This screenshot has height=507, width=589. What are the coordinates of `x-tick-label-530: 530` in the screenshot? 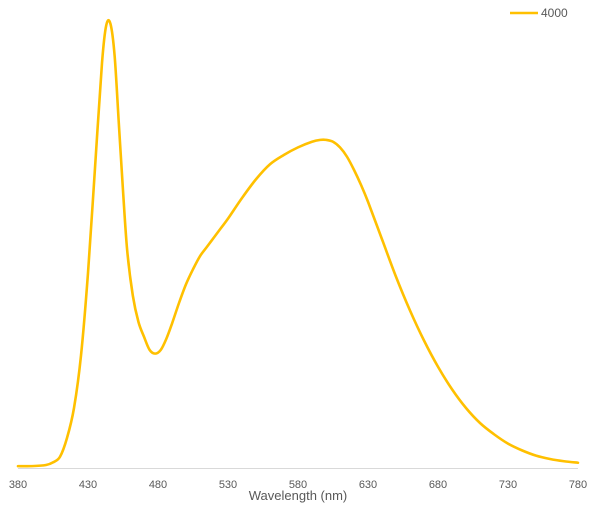 It's located at (228, 485).